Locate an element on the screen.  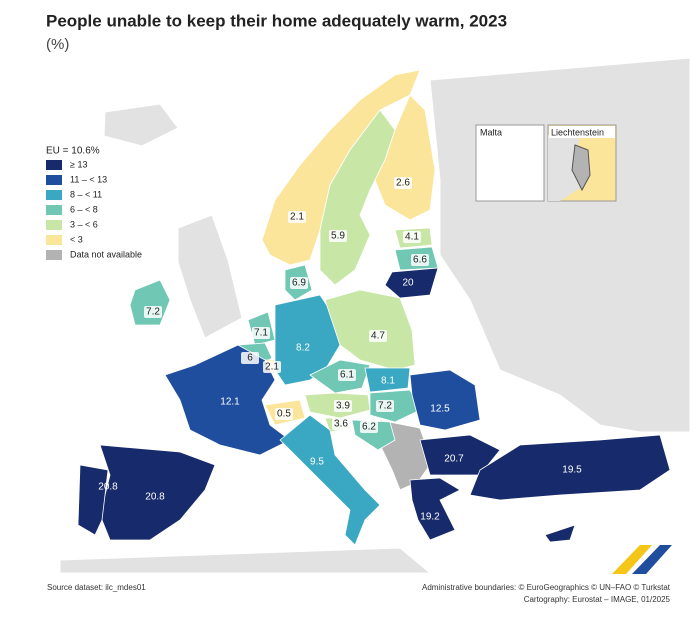
region-value: 6.2 is located at coordinates (369, 427).